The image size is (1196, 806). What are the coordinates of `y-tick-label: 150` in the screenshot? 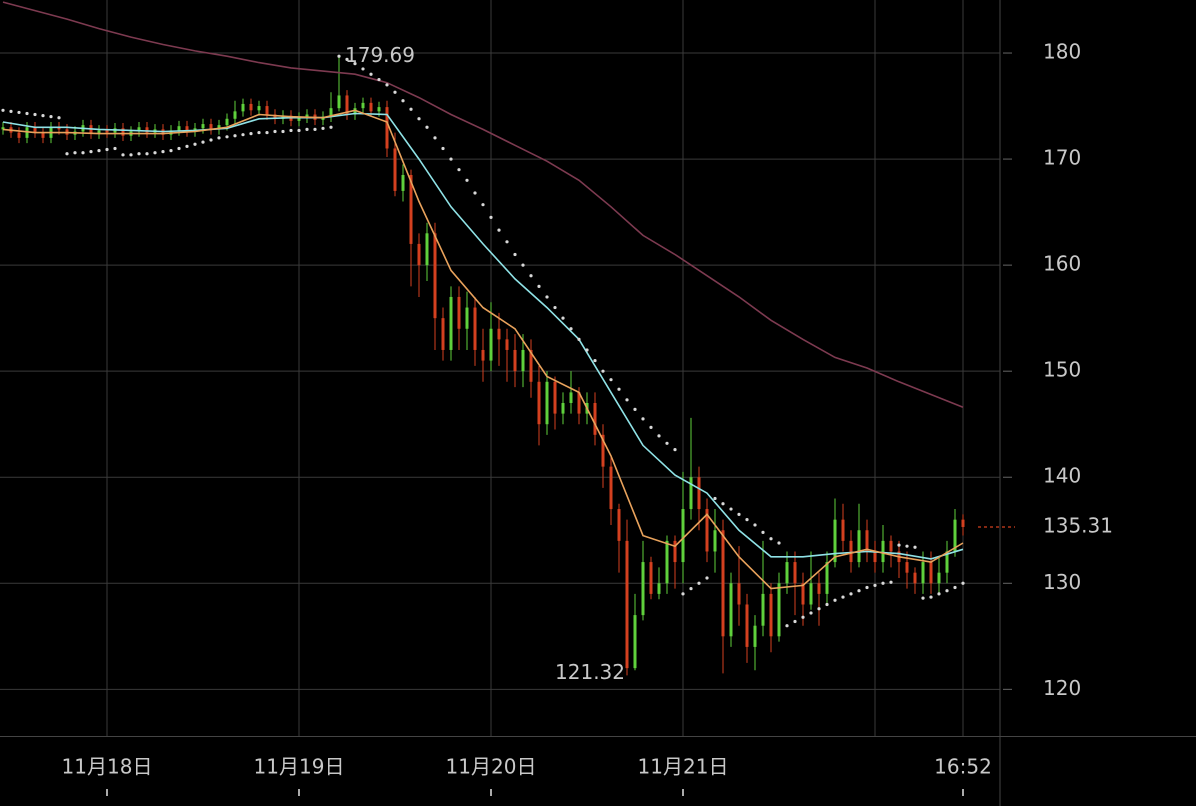 It's located at (1062, 370).